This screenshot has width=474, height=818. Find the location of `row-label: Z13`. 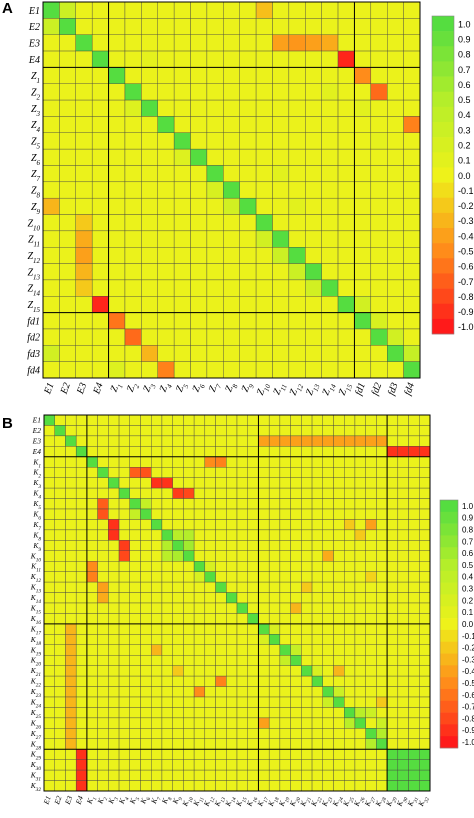

row-label: Z13 is located at coordinates (33, 274).